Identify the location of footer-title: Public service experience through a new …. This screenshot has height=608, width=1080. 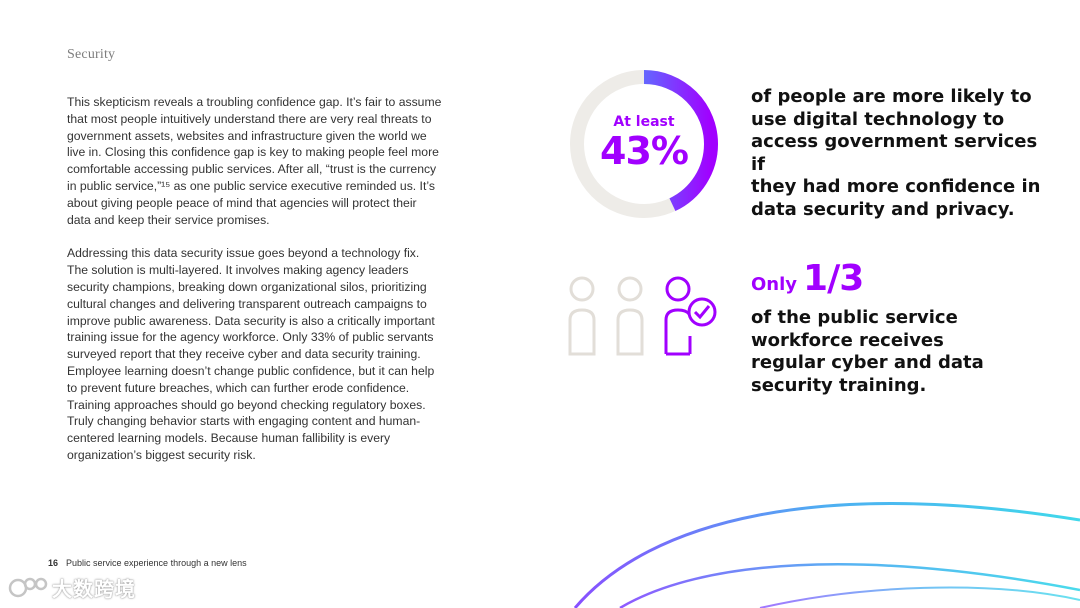
(156, 563).